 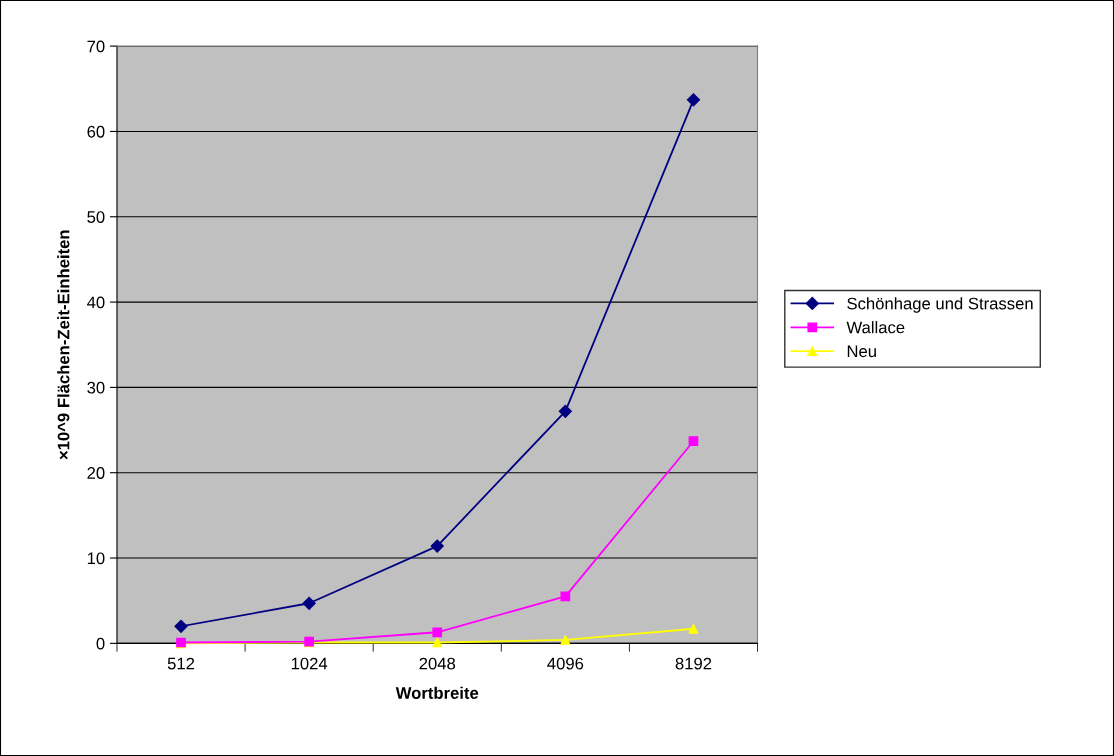 I want to click on y-tick-label: 30, so click(x=96, y=387).